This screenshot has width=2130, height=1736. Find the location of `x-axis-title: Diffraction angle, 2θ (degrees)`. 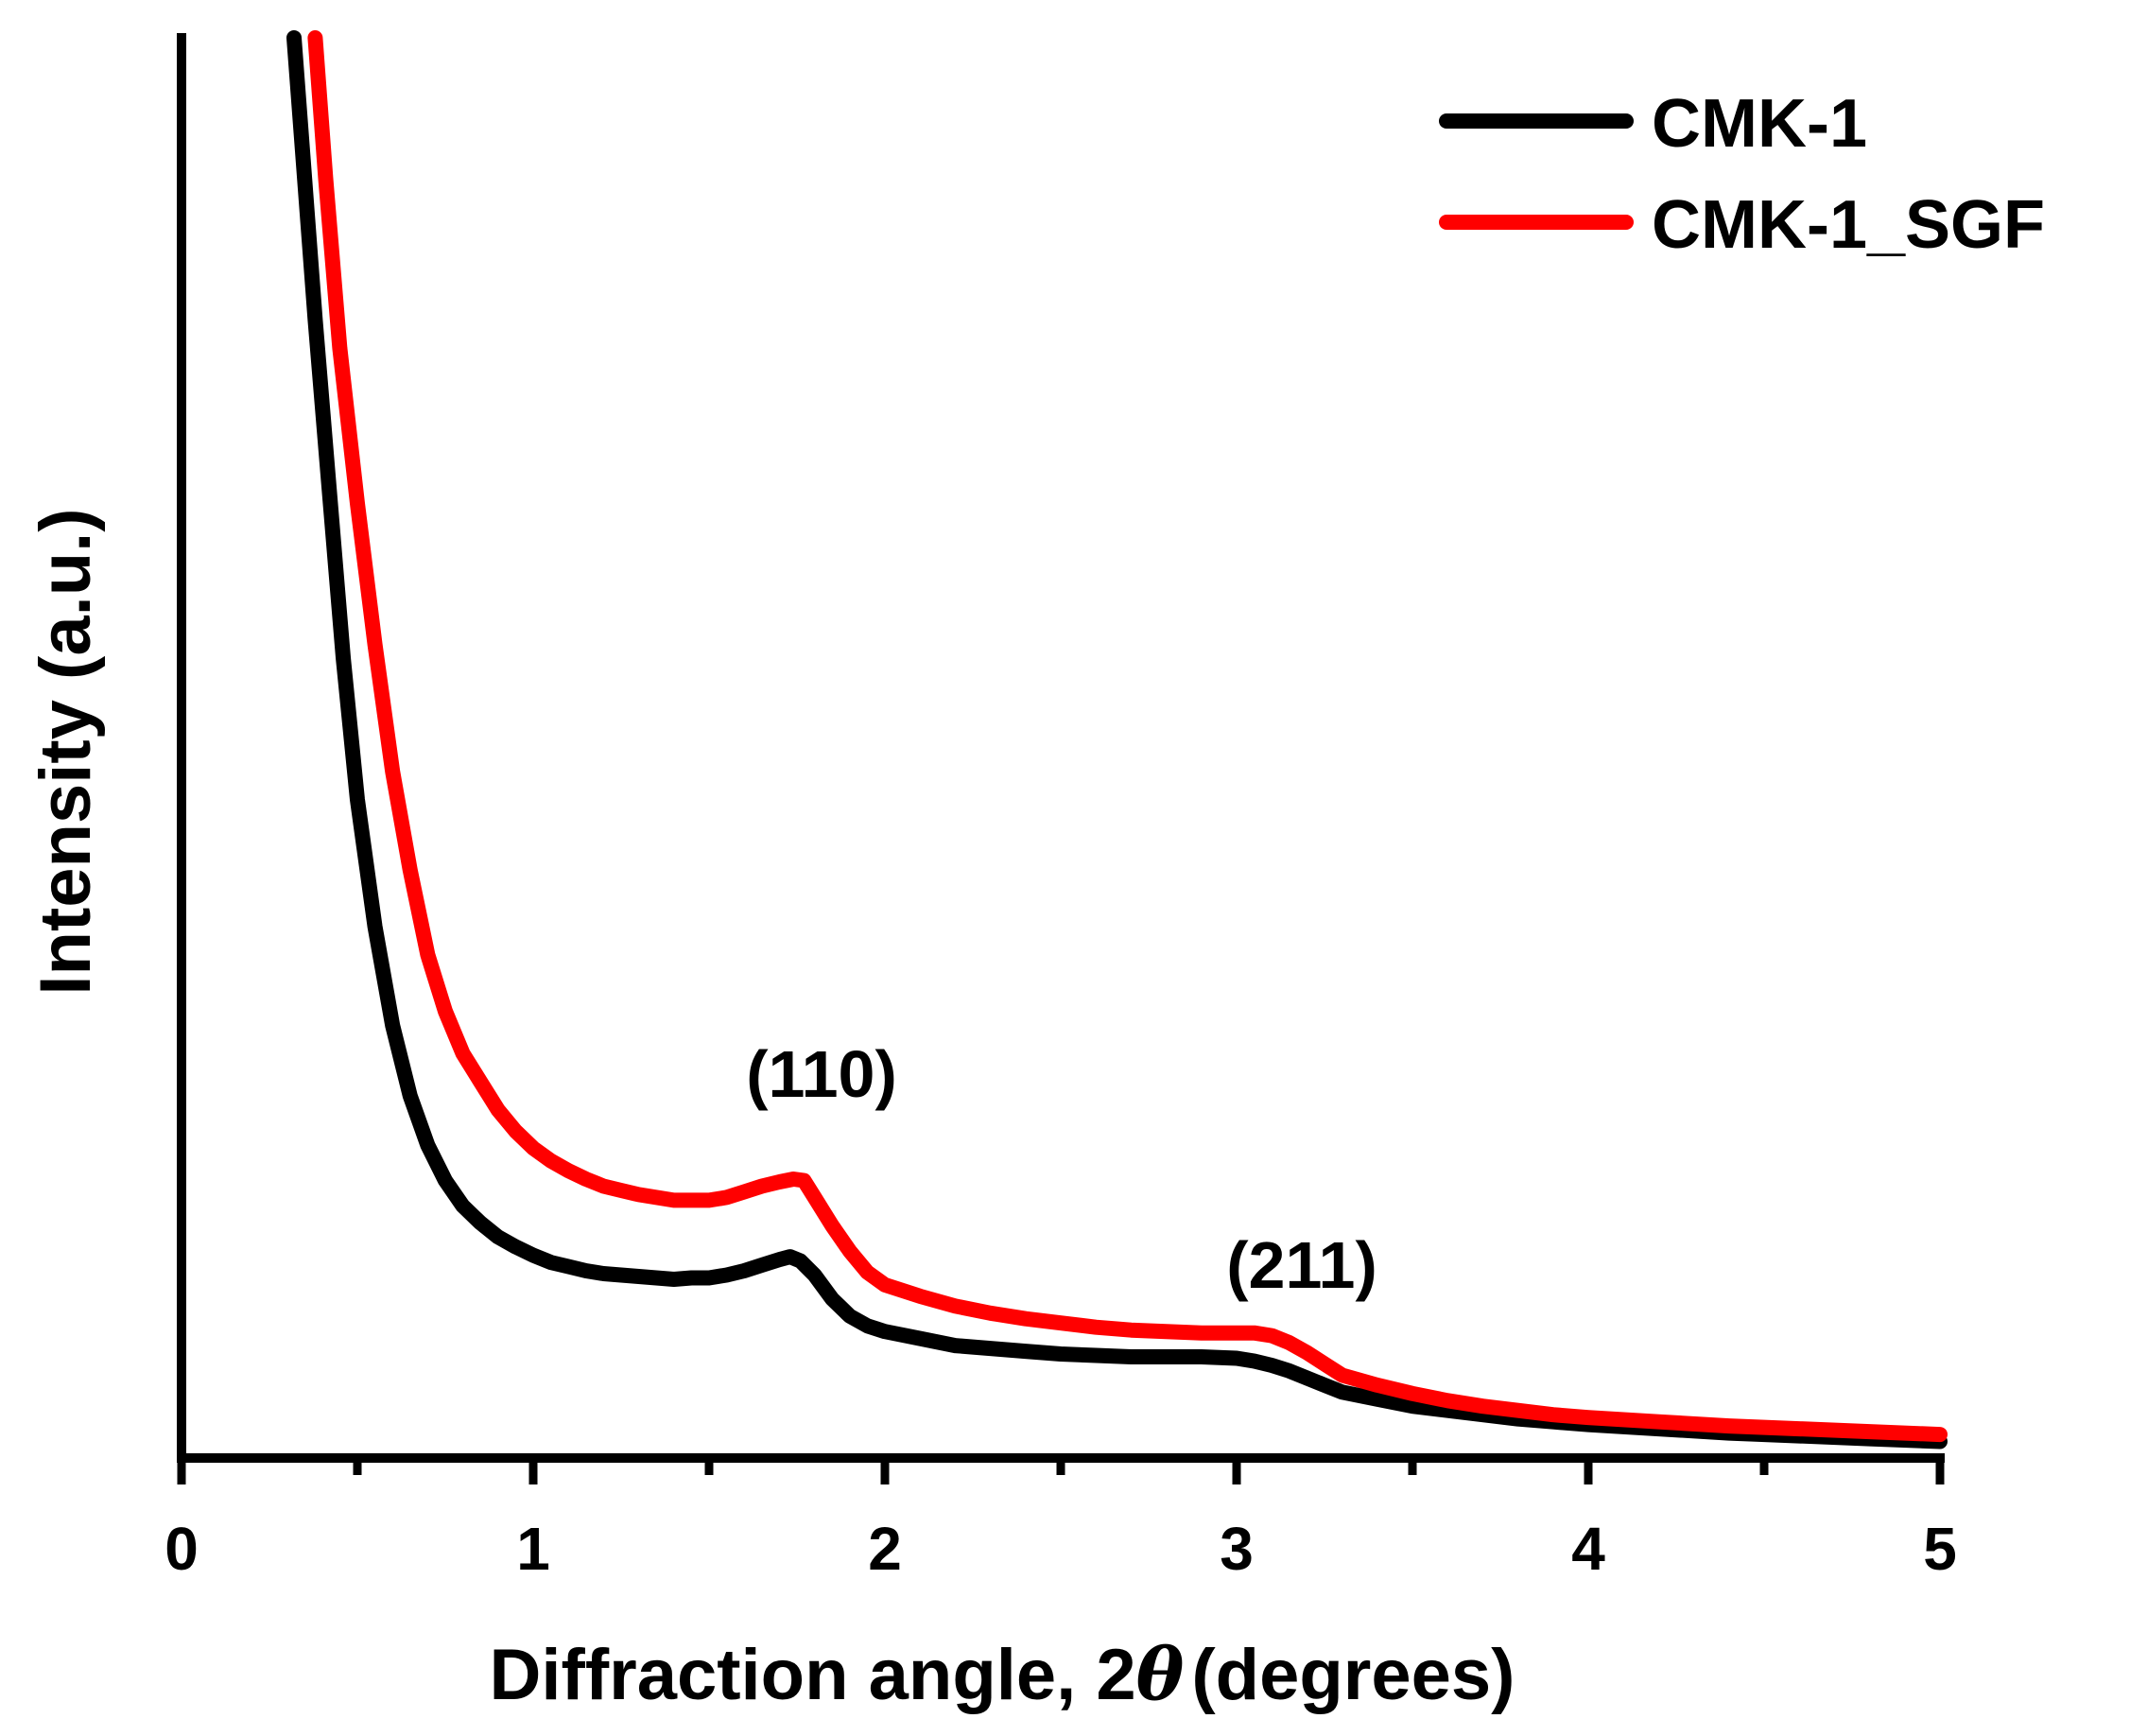

x-axis-title: Diffraction angle, 2θ (degrees) is located at coordinates (1002, 1674).